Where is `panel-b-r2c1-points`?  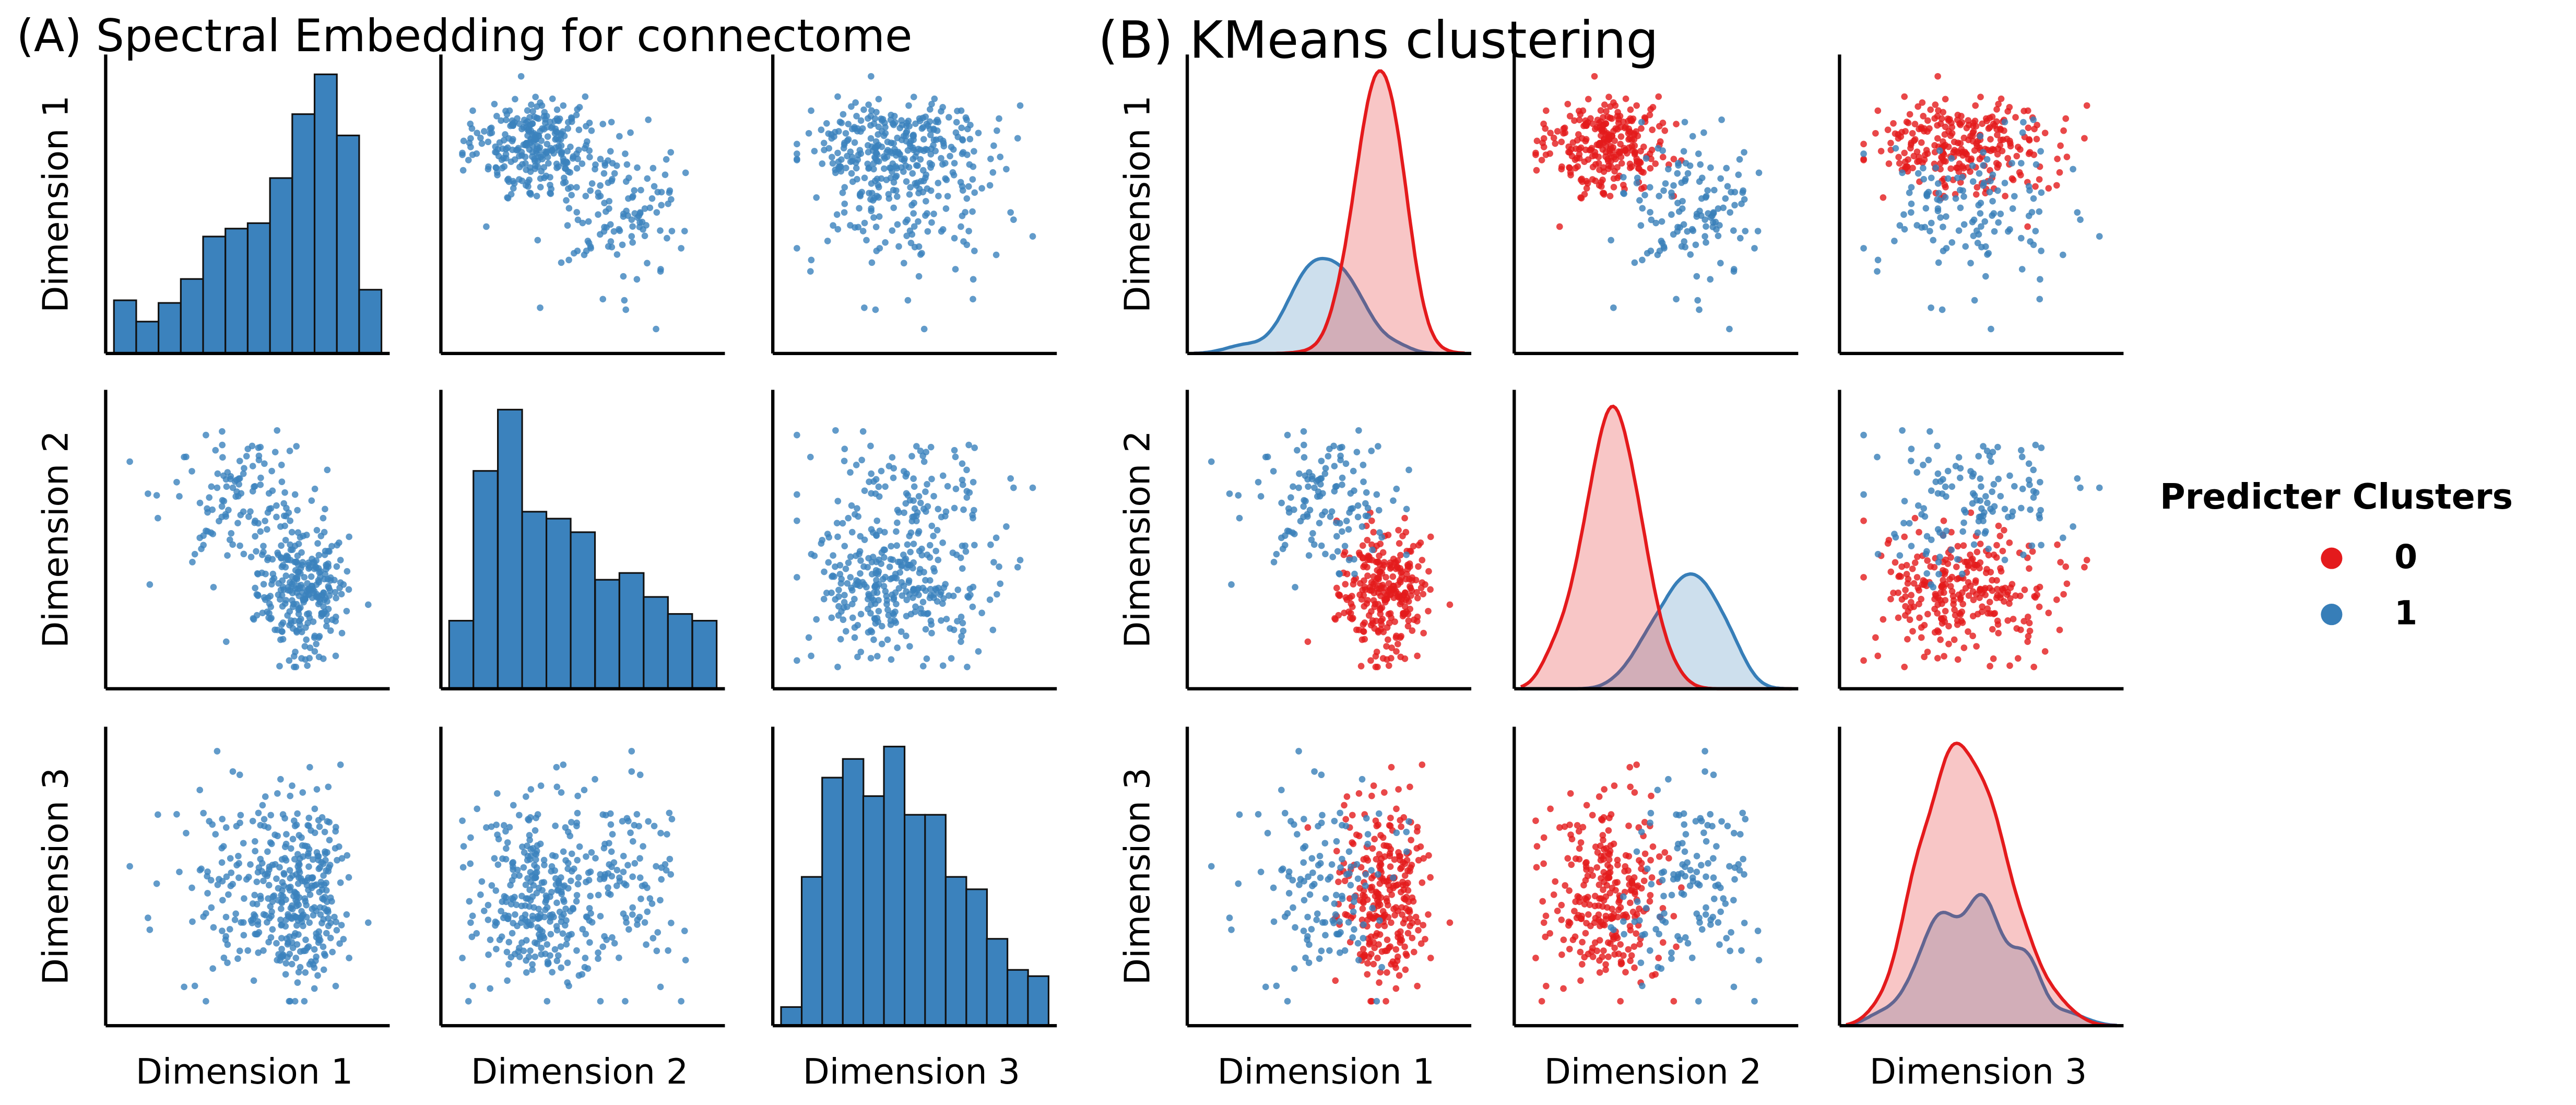
panel-b-r2c1-points is located at coordinates (1331, 549).